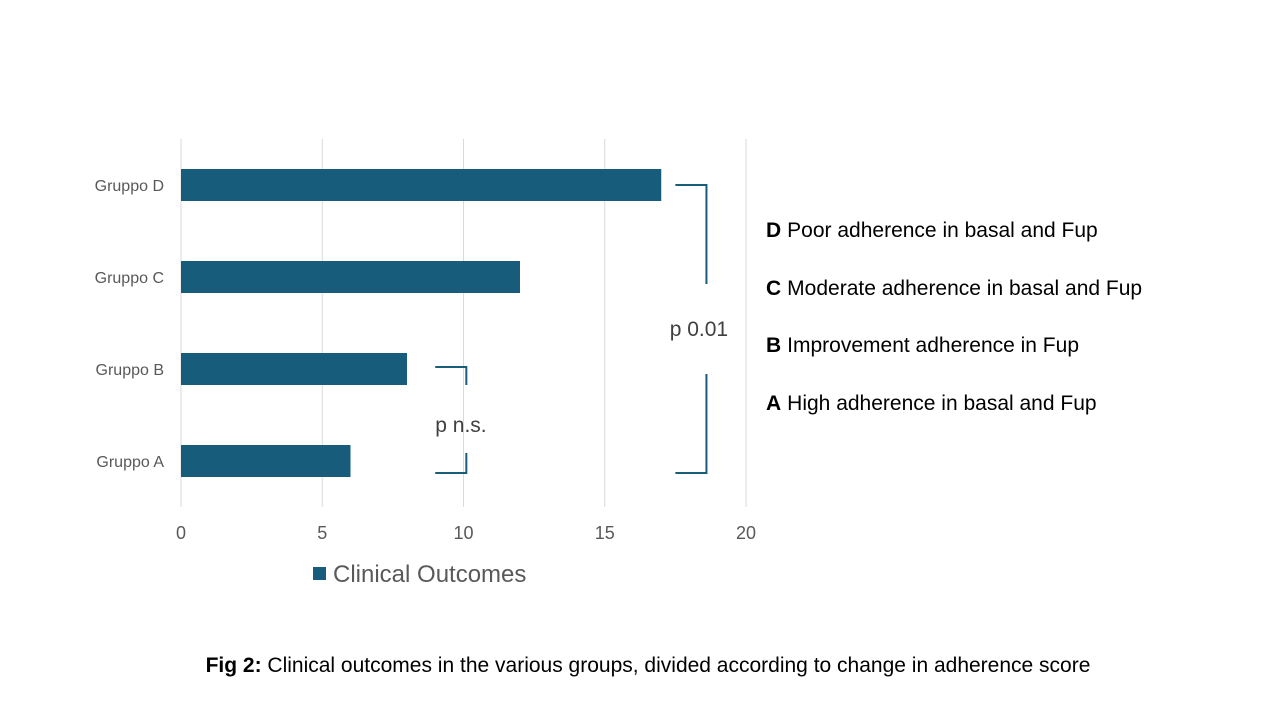 The image size is (1280, 720). I want to click on x-tick-label-20: 20, so click(746, 533).